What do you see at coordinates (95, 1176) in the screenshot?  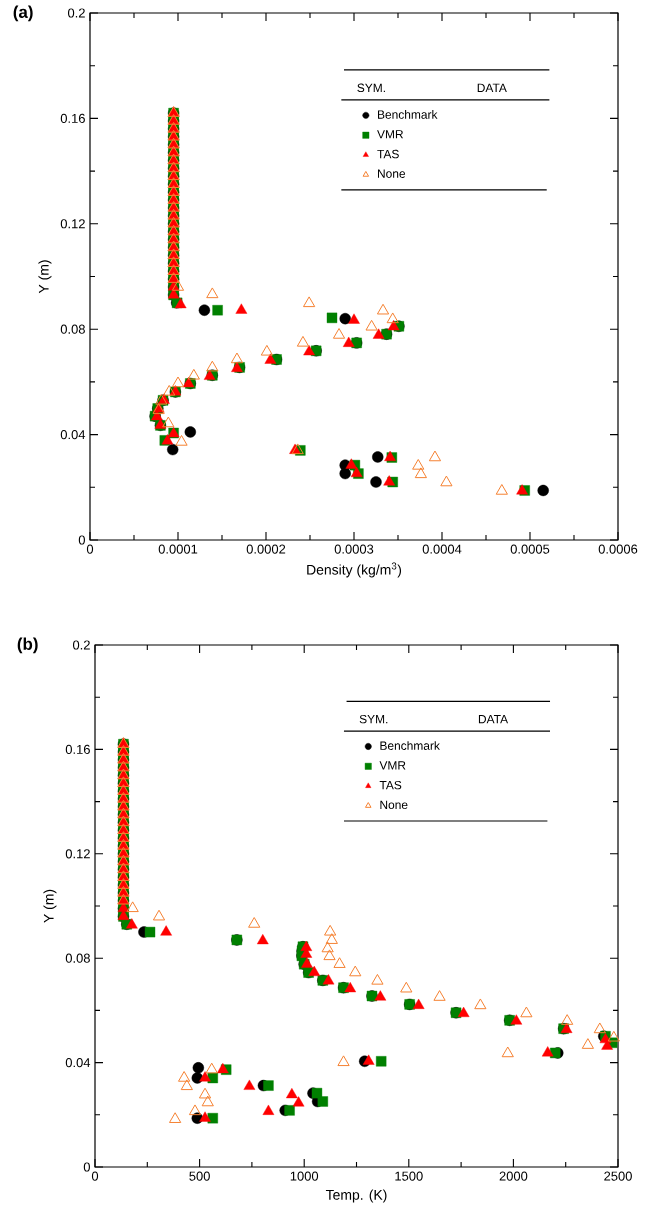 I see `x-tick-label: 0` at bounding box center [95, 1176].